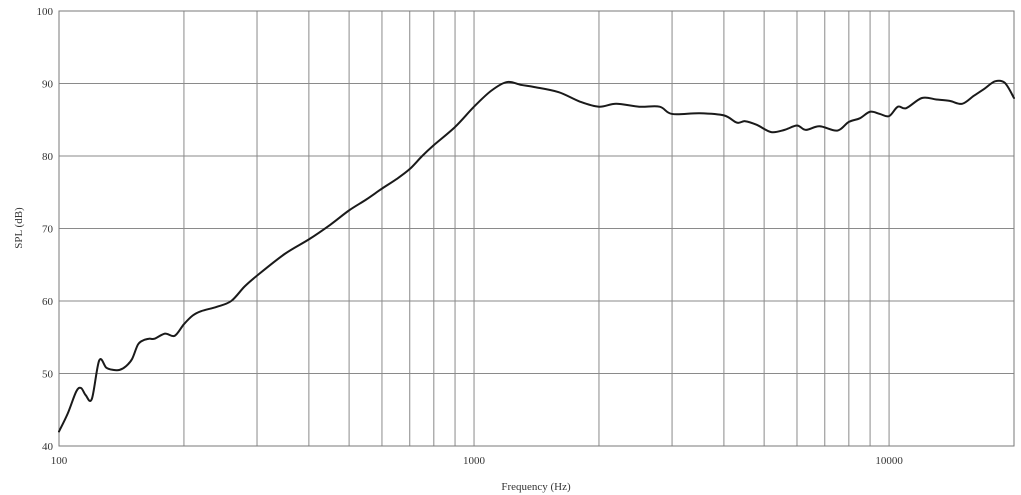  I want to click on y-tick-label: 50, so click(48, 375).